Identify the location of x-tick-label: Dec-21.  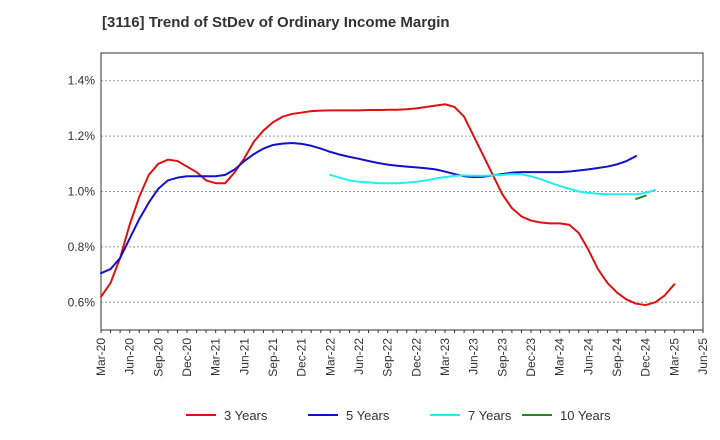
(302, 357).